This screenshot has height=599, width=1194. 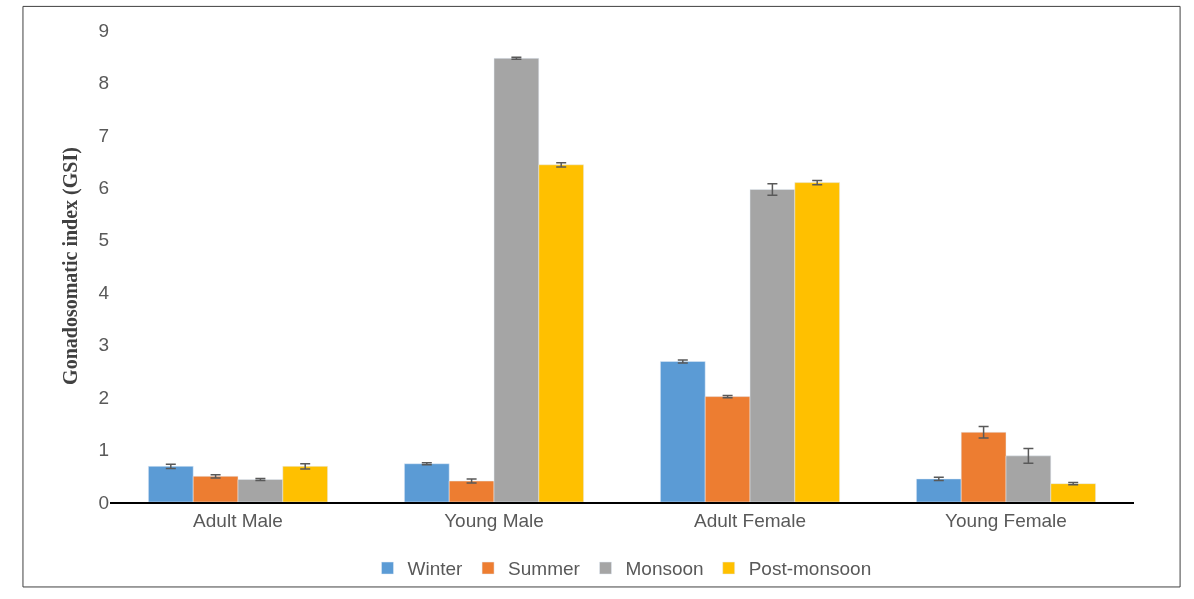 What do you see at coordinates (435, 569) in the screenshot?
I see `legend-label: Winter` at bounding box center [435, 569].